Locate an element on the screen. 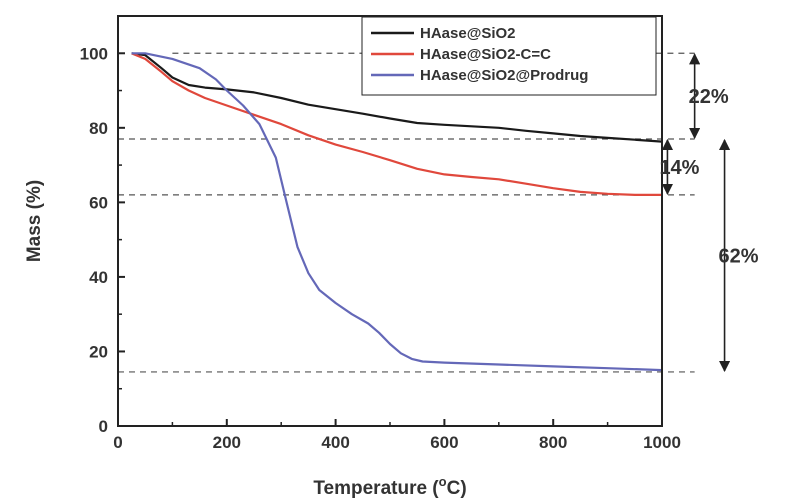  x-axis-label: Temperature (oC) is located at coordinates (389, 486).